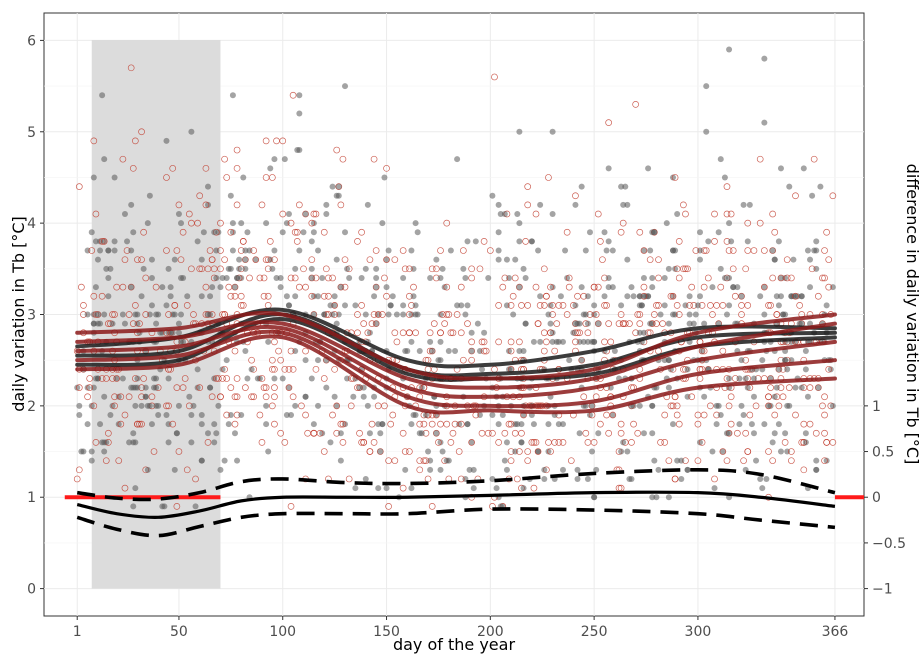  I want to click on smooth-line, so click(456, 369).